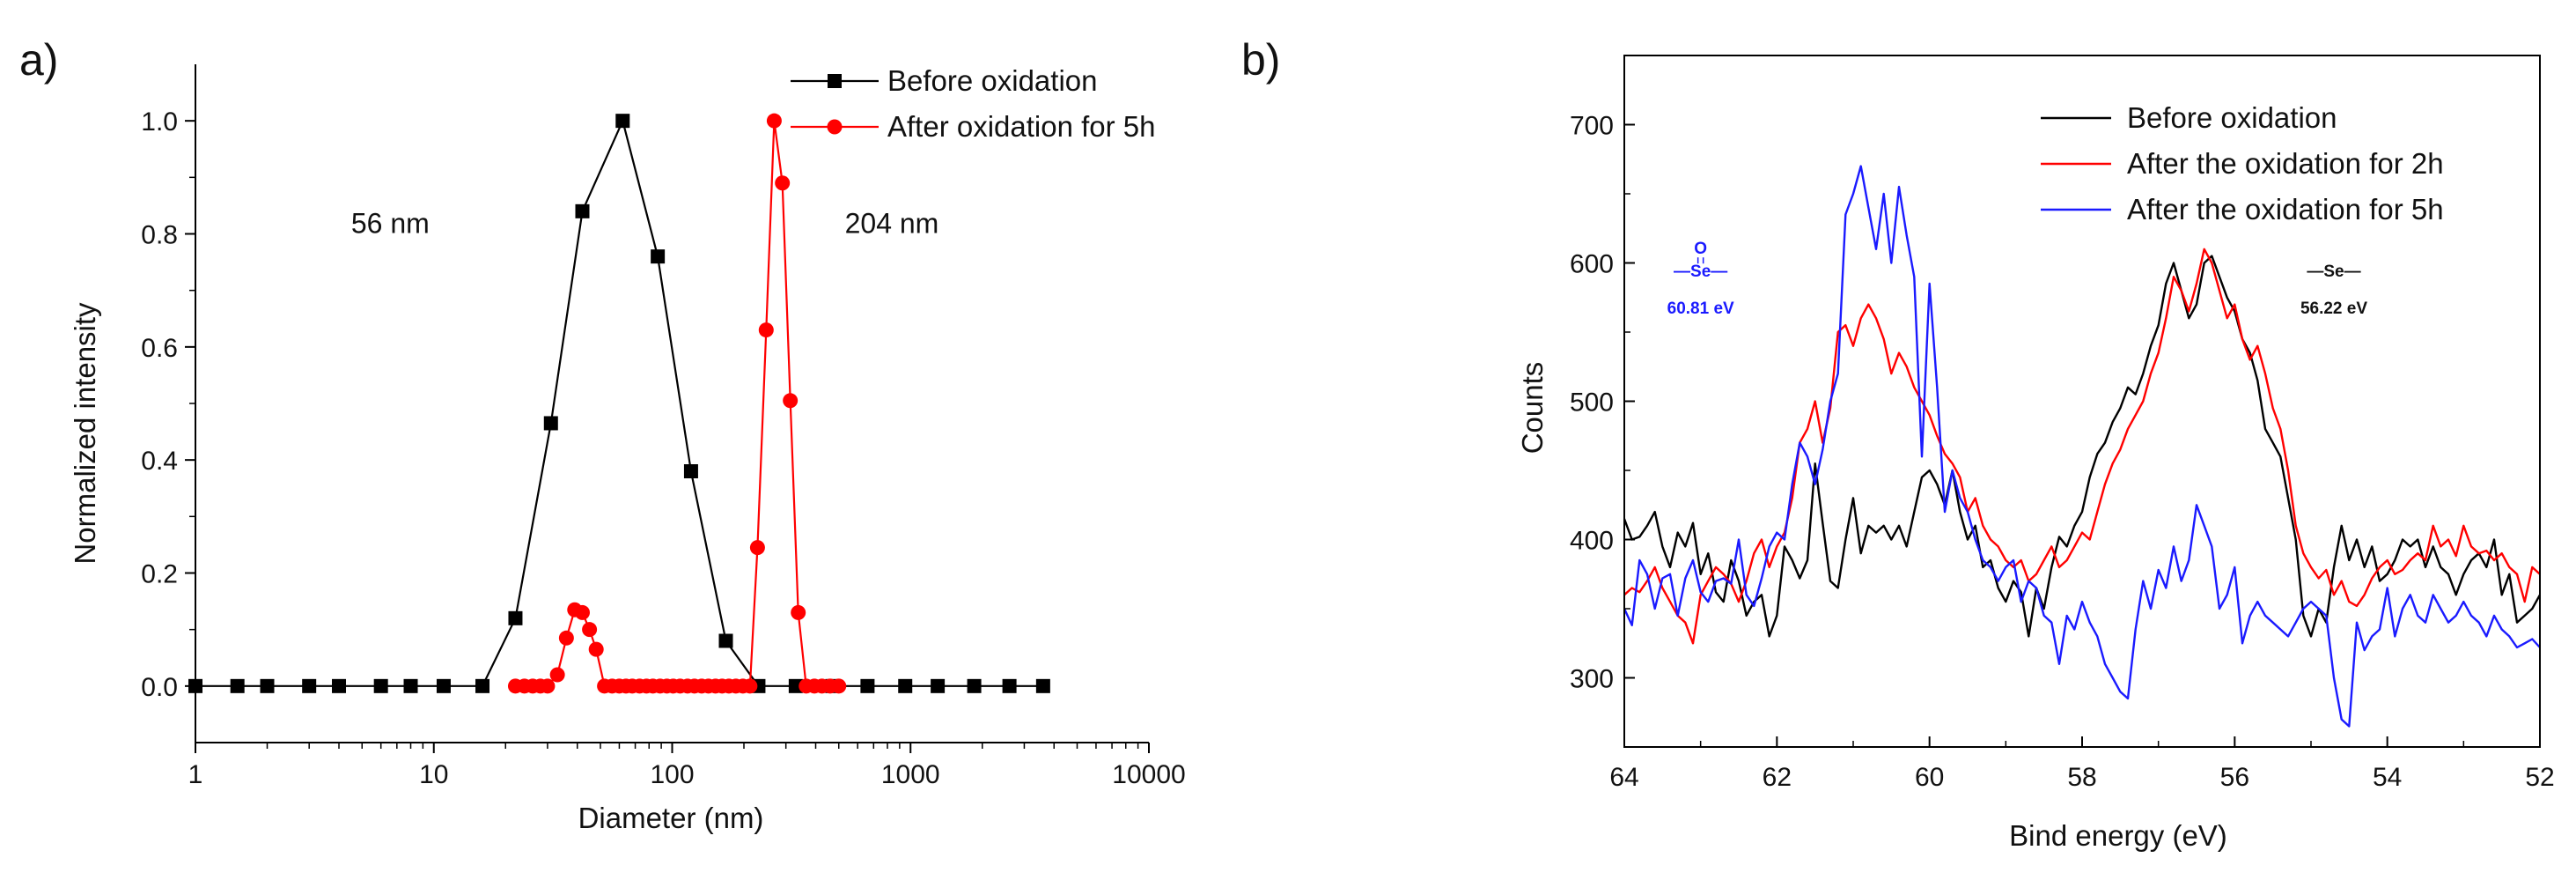  Describe the element at coordinates (390, 224) in the screenshot. I see `panel-a-peak-annotation-1: 56 nm` at that location.